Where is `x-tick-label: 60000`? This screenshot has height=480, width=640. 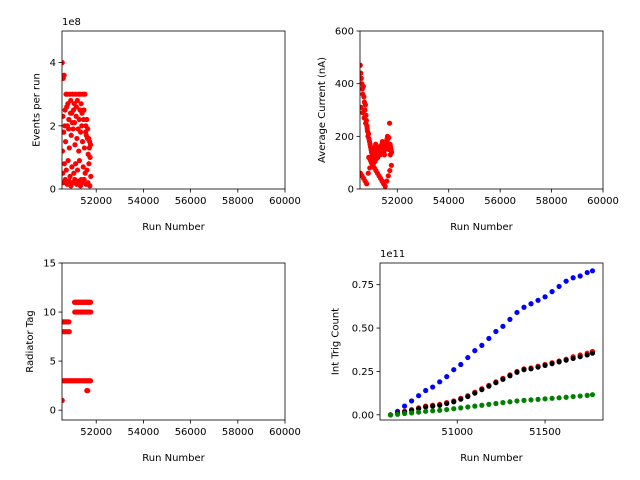 x-tick-label: 60000 is located at coordinates (285, 432).